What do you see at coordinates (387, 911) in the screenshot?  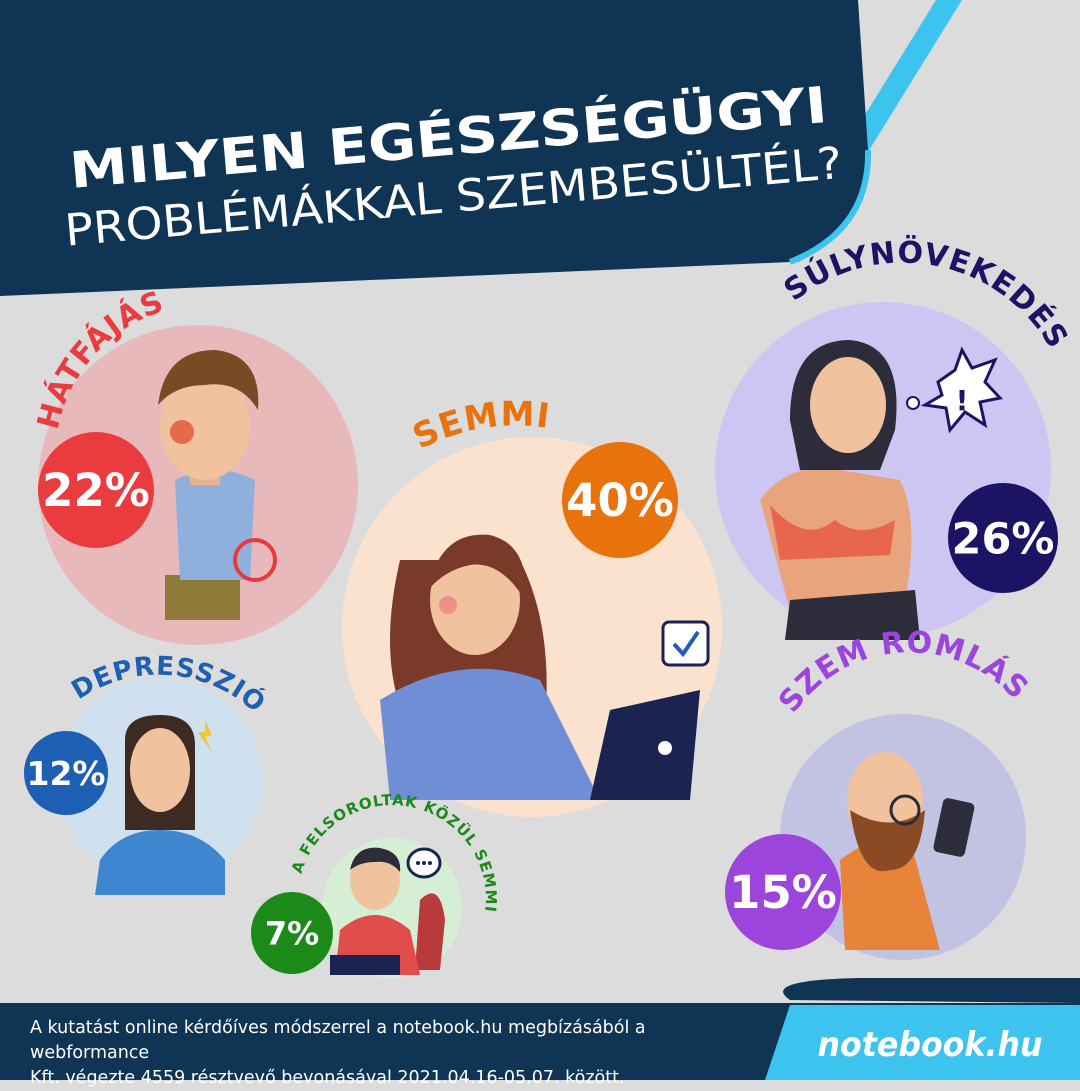 I see `man-at-desk-illustration` at bounding box center [387, 911].